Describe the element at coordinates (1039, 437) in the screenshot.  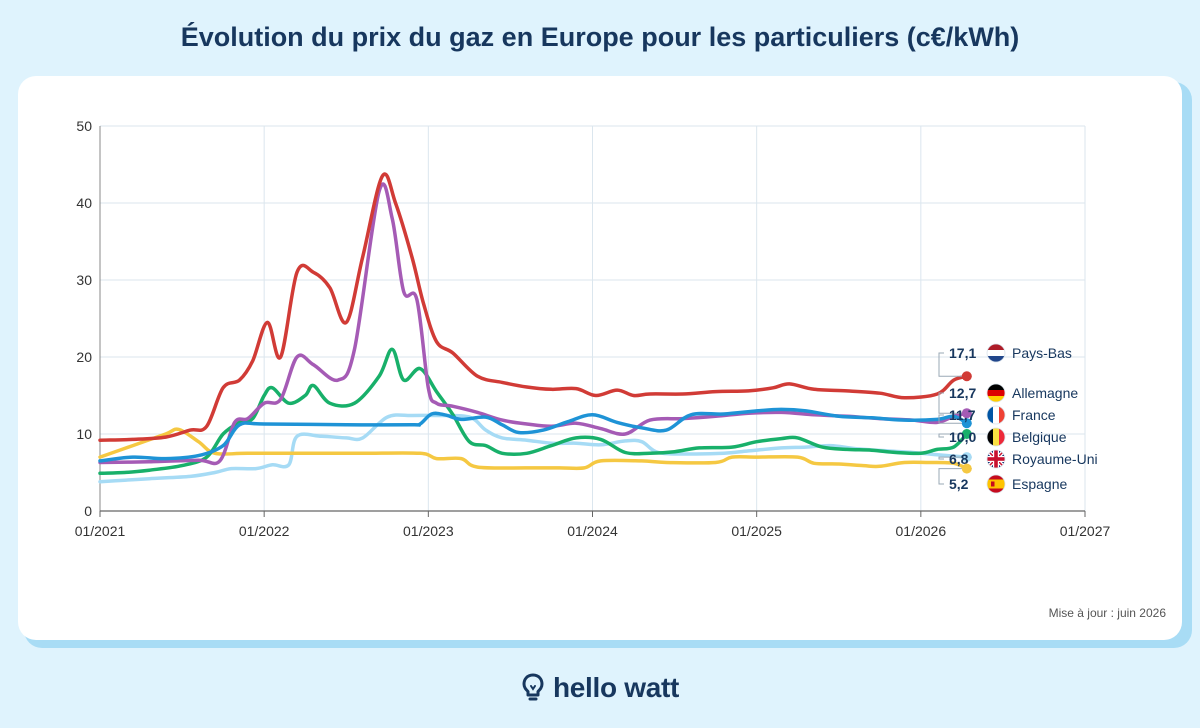
I see `series-name-label: Belgique` at that location.